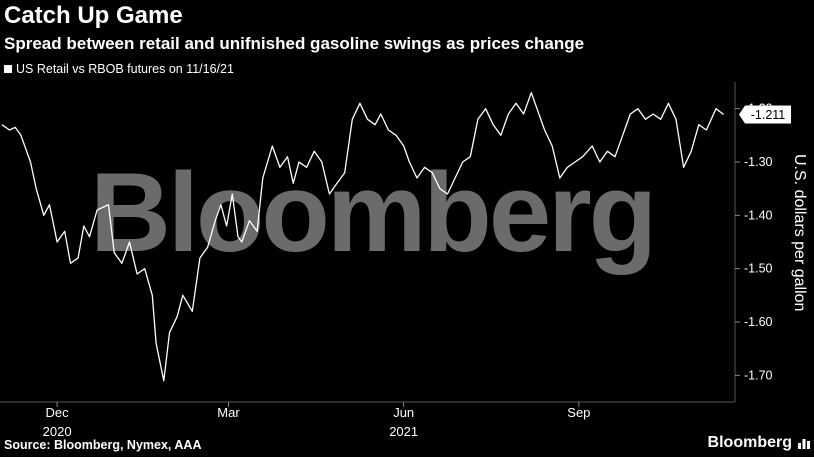 The height and width of the screenshot is (457, 814). Describe the element at coordinates (93, 15) in the screenshot. I see `chart-title: Catch Up Game` at that location.